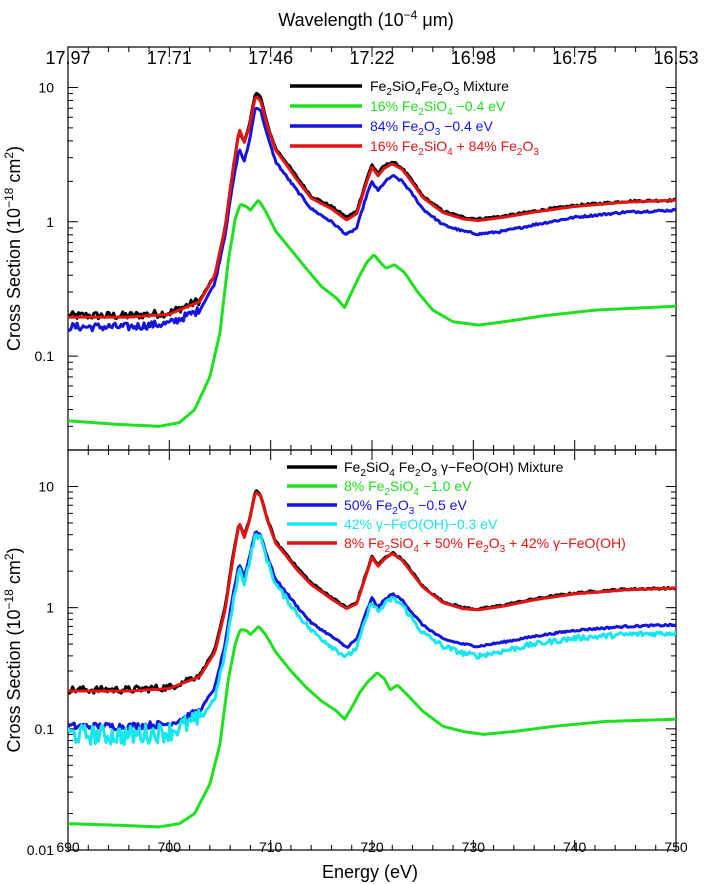 The width and height of the screenshot is (706, 884). I want to click on legend-label: Fe2SiO4 Fe2O3 γ−FeO(OH) Mixture, so click(454, 469).